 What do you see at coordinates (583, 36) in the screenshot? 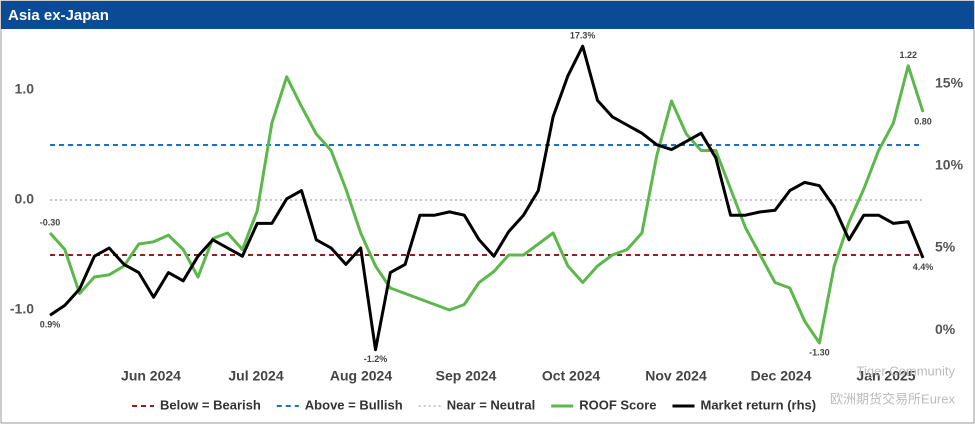
I see `data-label: 17.3%` at bounding box center [583, 36].